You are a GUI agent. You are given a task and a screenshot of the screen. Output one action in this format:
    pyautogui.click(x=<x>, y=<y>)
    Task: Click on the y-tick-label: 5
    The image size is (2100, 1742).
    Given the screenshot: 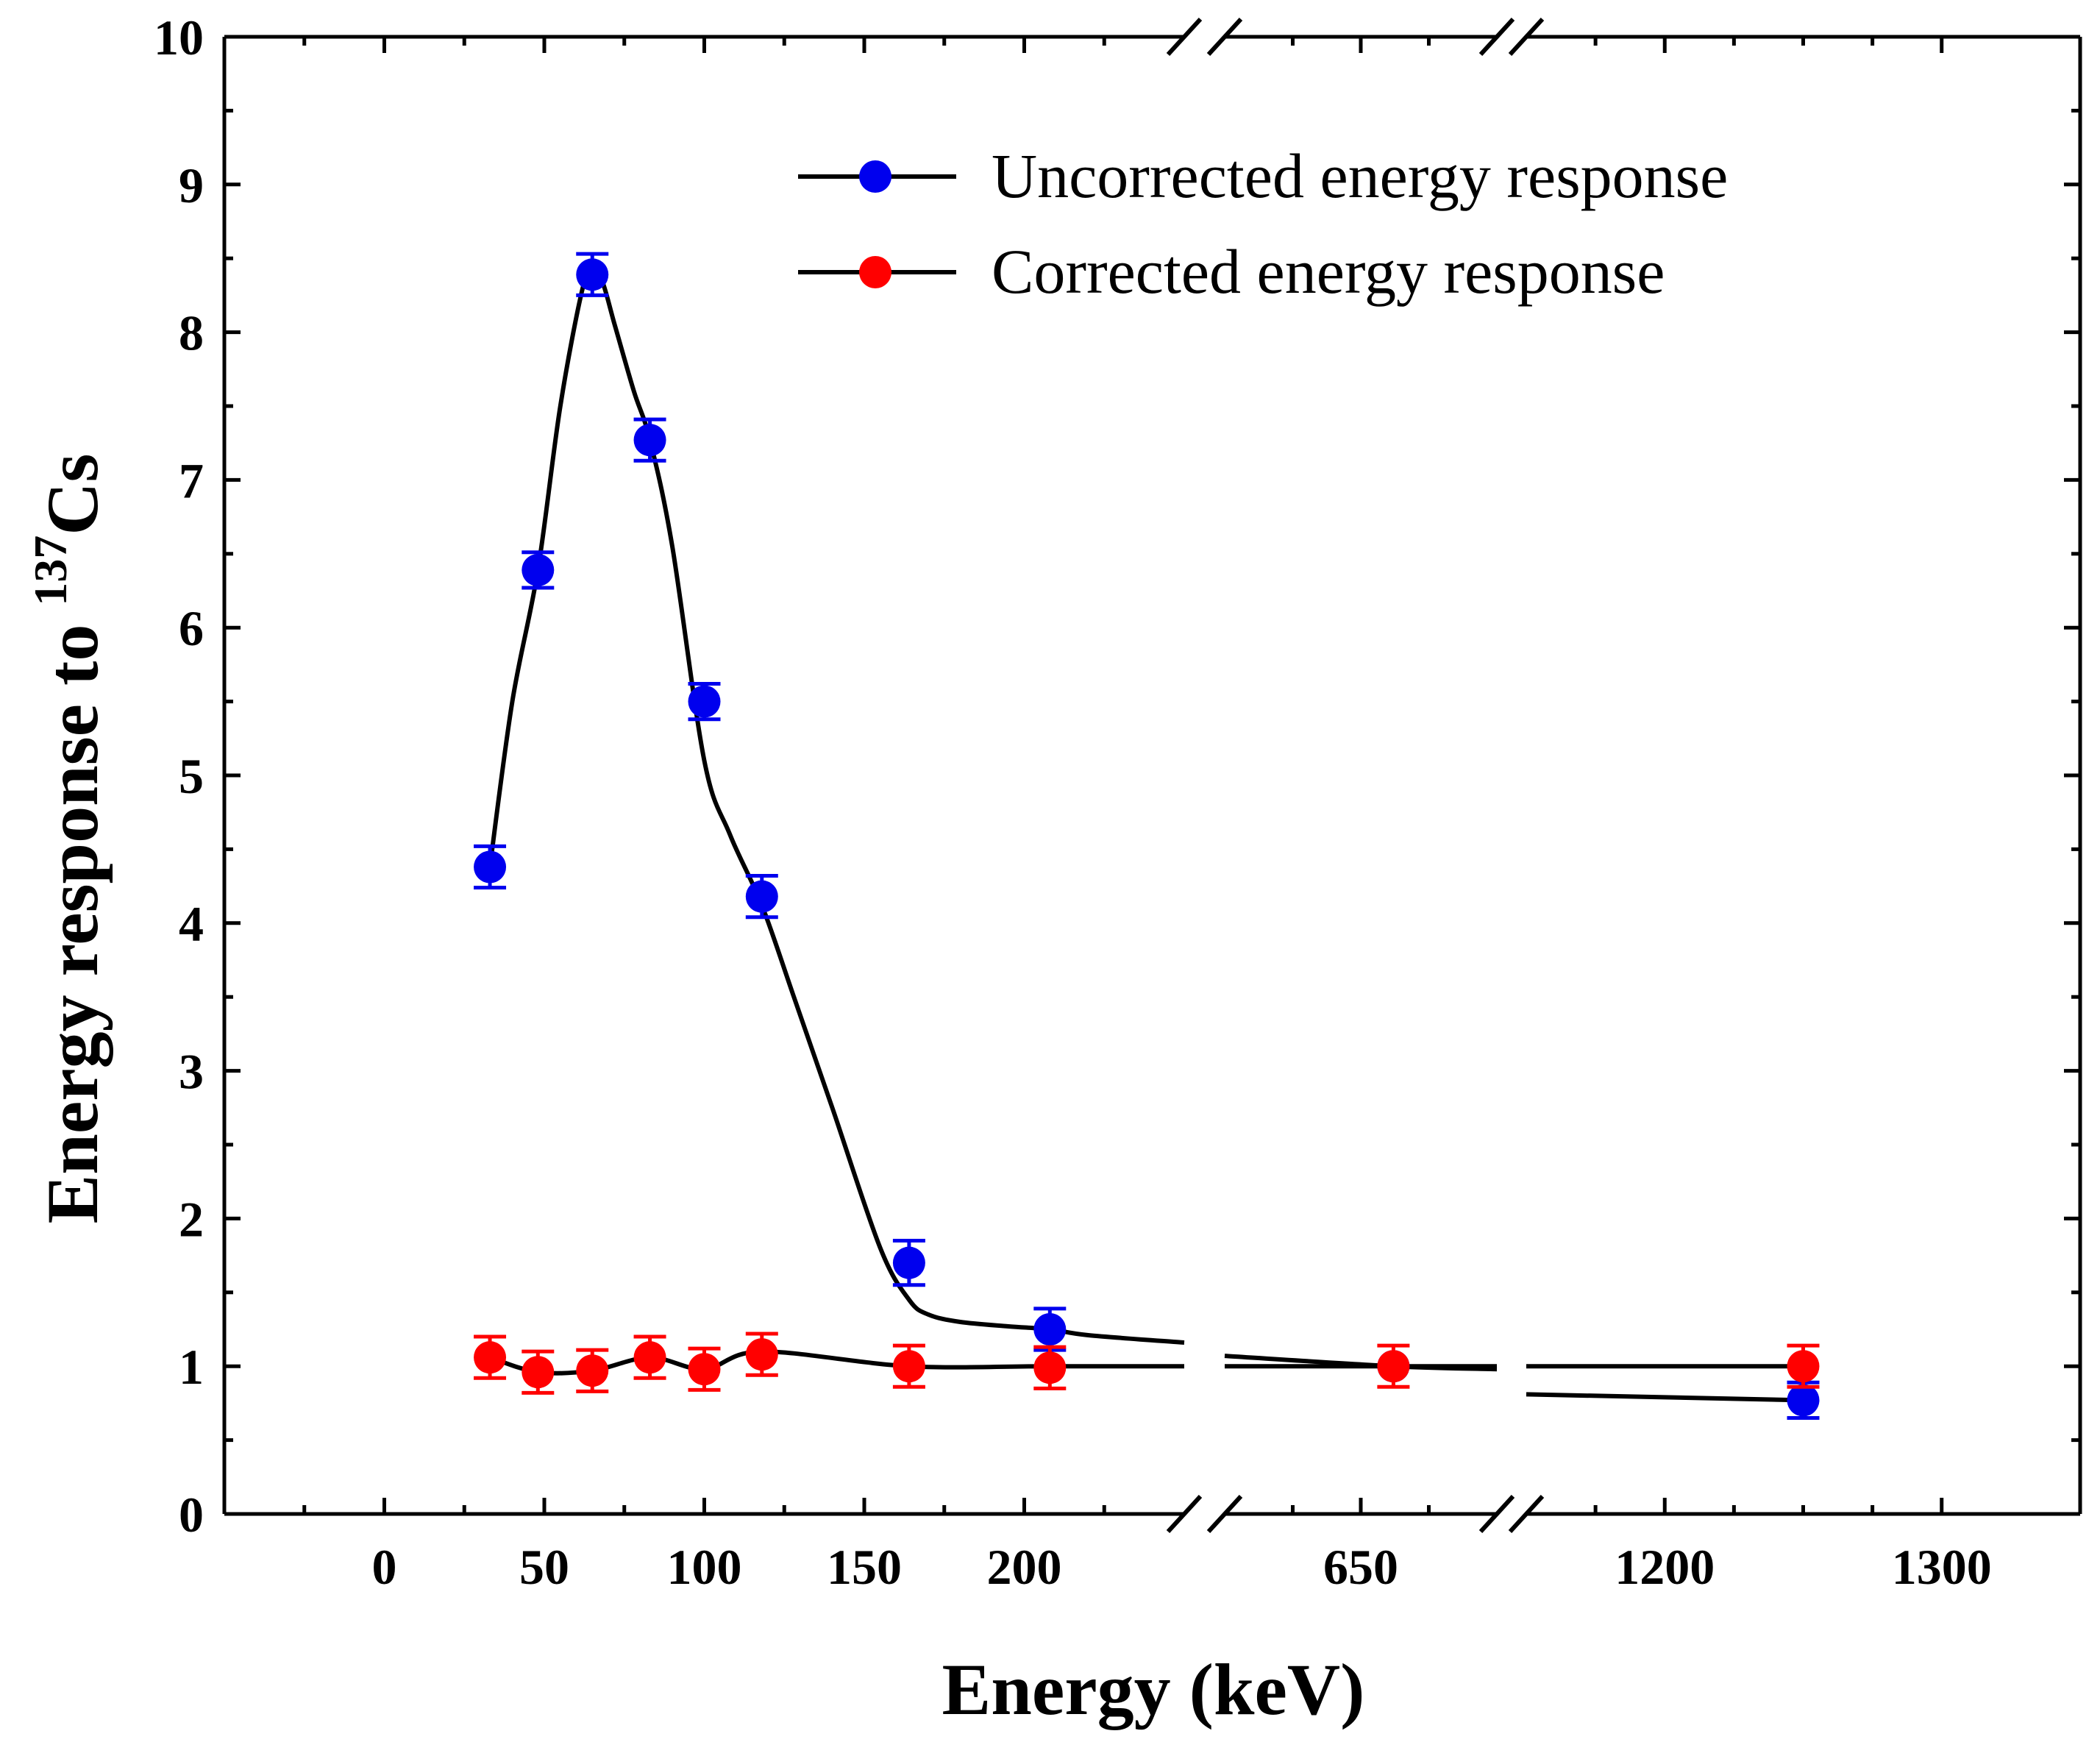 What is the action you would take?
    pyautogui.click(x=191, y=776)
    